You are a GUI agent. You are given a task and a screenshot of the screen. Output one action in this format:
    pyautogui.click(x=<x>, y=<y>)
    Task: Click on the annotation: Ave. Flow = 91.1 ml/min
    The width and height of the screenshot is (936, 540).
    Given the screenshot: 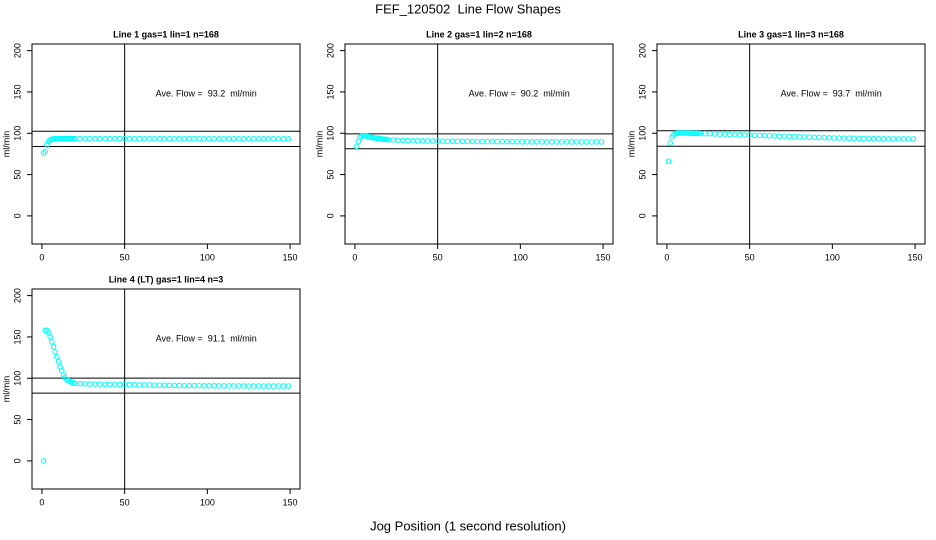 What is the action you would take?
    pyautogui.click(x=206, y=338)
    